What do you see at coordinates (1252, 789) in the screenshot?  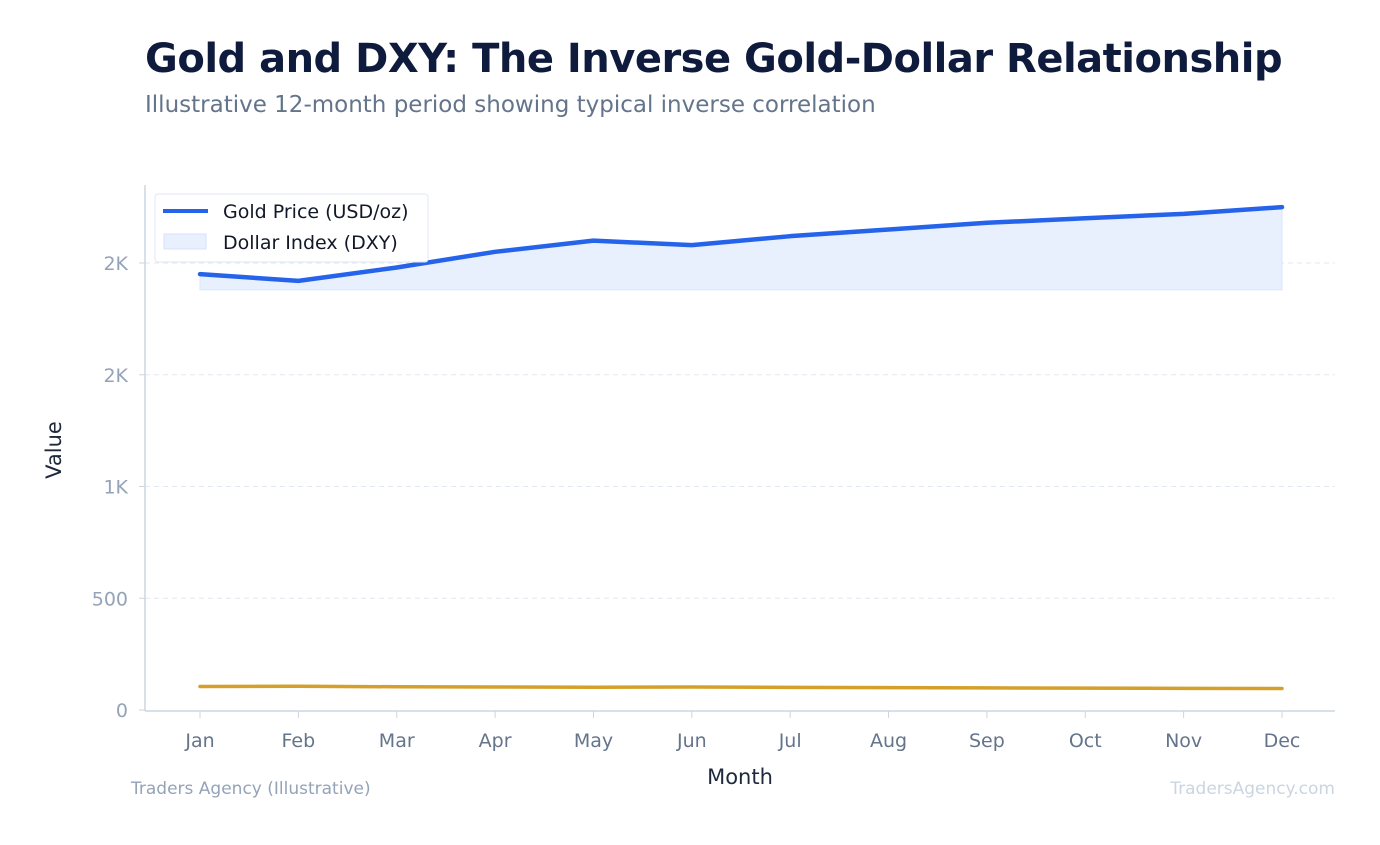 I see `site-link: TradersAgency.com` at bounding box center [1252, 789].